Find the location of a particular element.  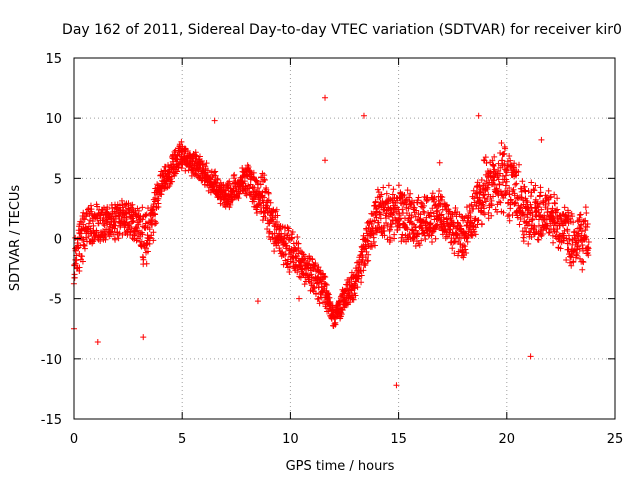

y-tick-label: -10 is located at coordinates (51, 360).